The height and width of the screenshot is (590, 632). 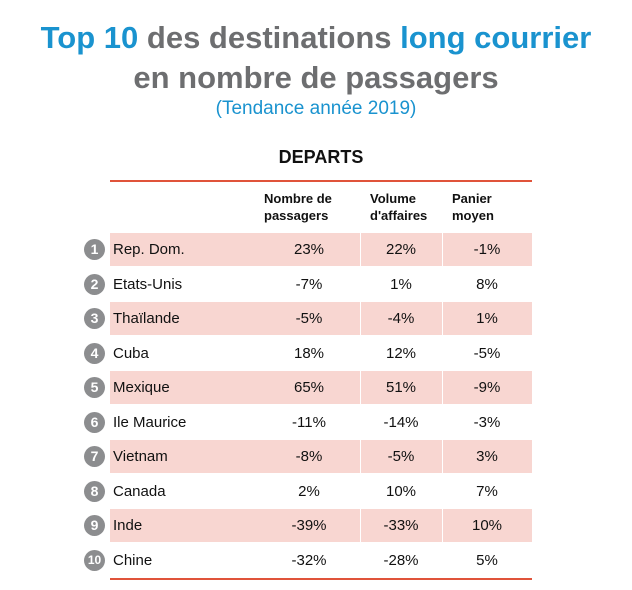 I want to click on volume-value: -4%, so click(x=401, y=318).